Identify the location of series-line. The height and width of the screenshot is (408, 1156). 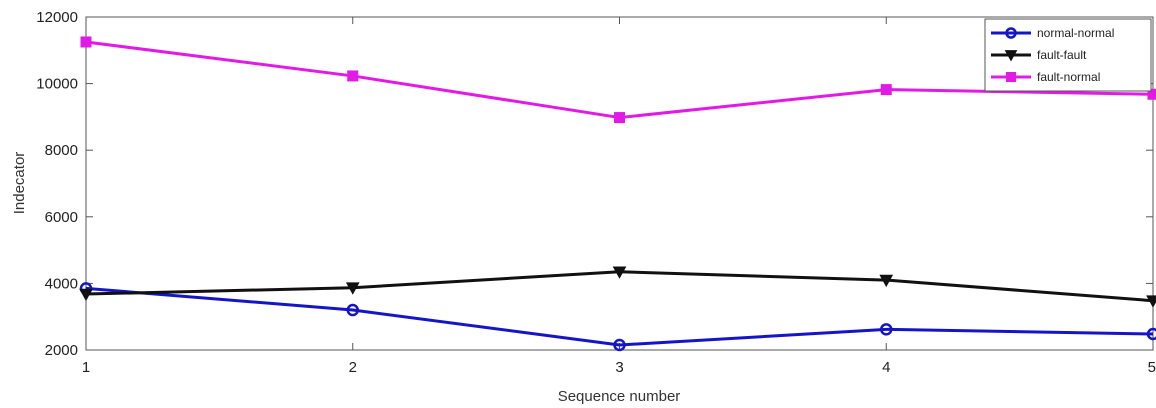
(619, 316).